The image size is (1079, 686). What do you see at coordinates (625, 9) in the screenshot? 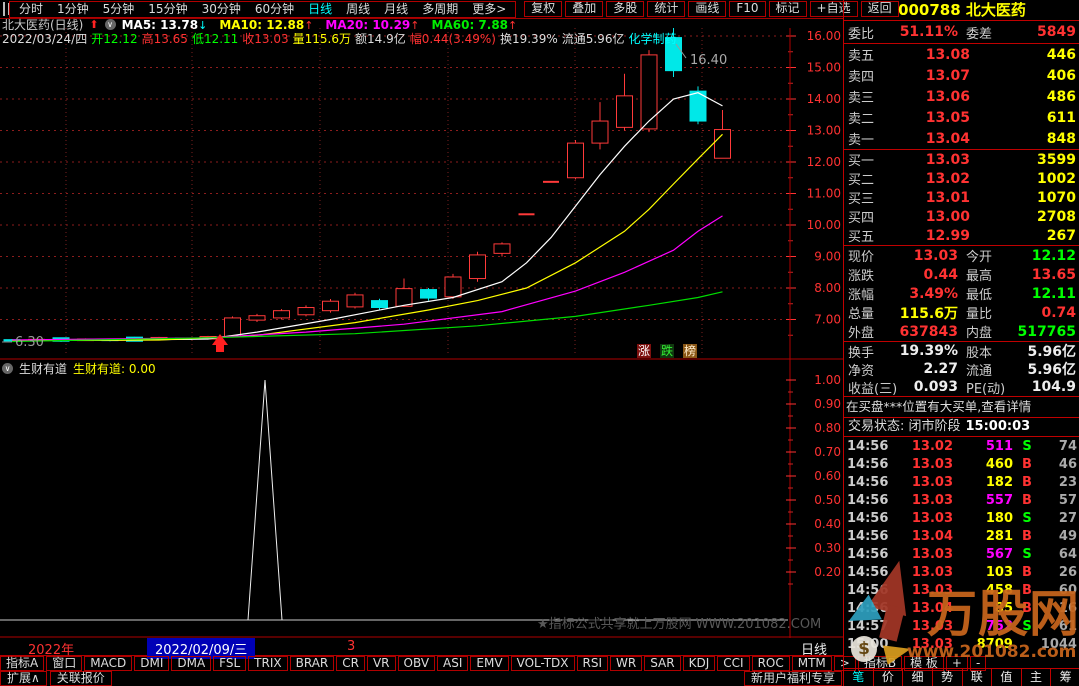
I see `tool-button-多股: 多股` at bounding box center [625, 9].